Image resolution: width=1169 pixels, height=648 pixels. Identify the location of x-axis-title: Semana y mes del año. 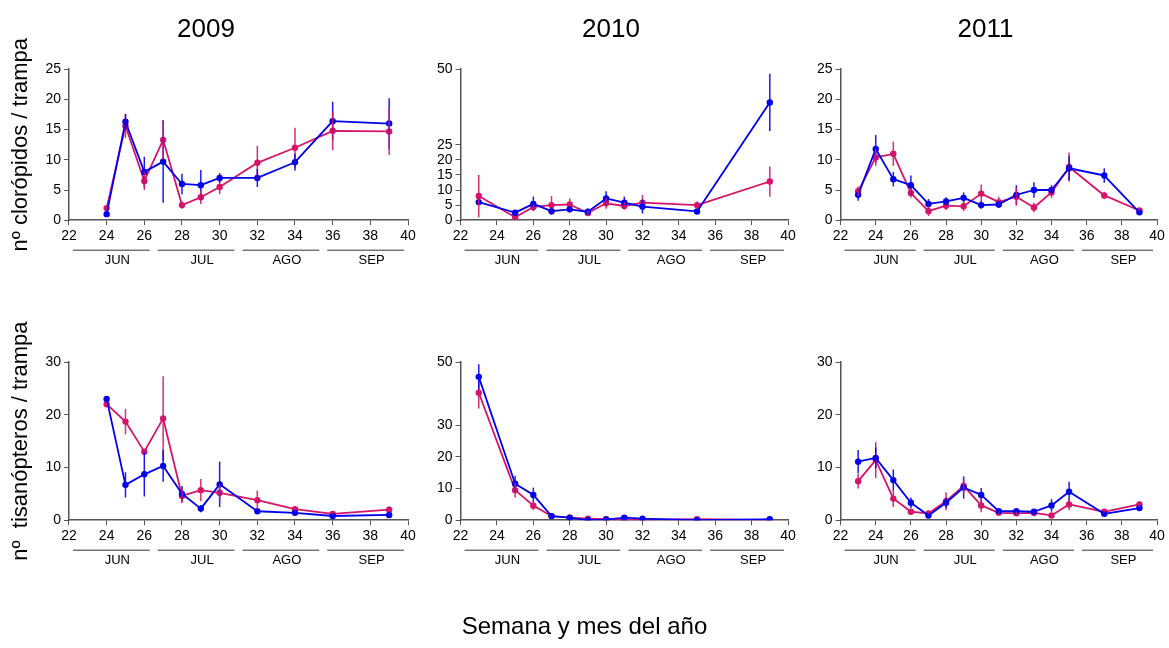
(584, 626).